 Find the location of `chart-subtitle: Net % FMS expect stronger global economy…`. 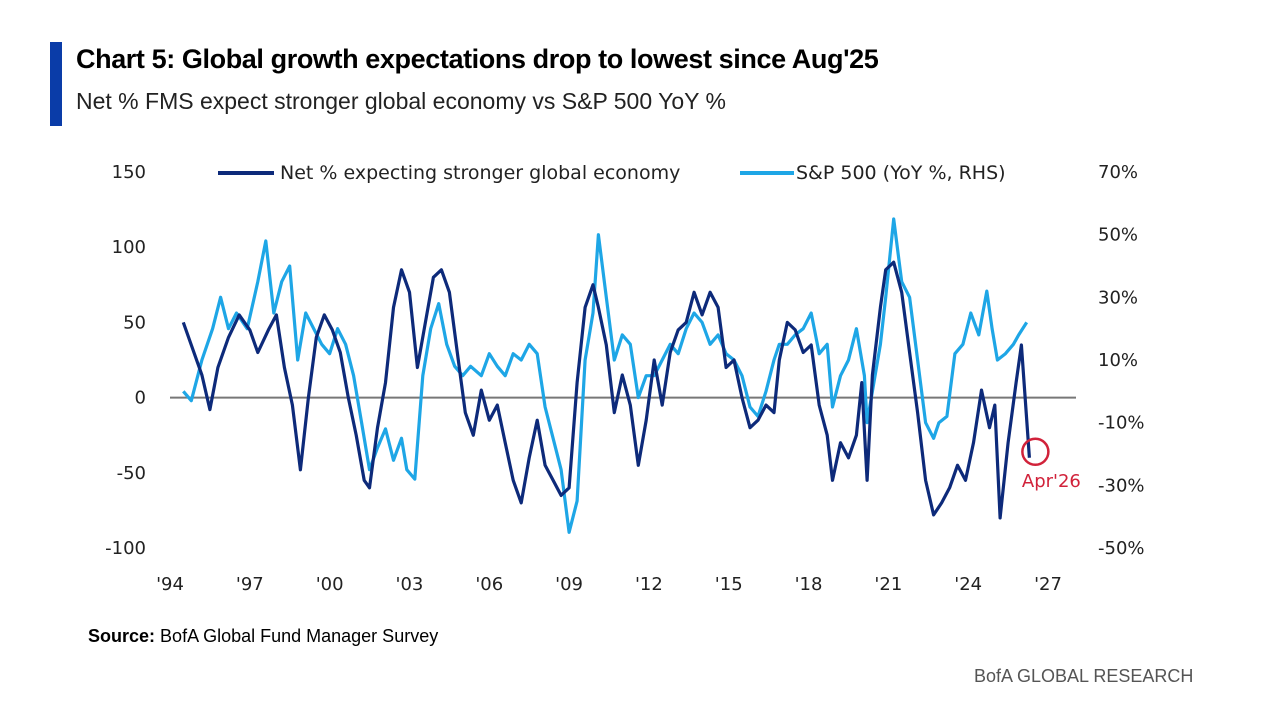

chart-subtitle: Net % FMS expect stronger global economy… is located at coordinates (401, 101).